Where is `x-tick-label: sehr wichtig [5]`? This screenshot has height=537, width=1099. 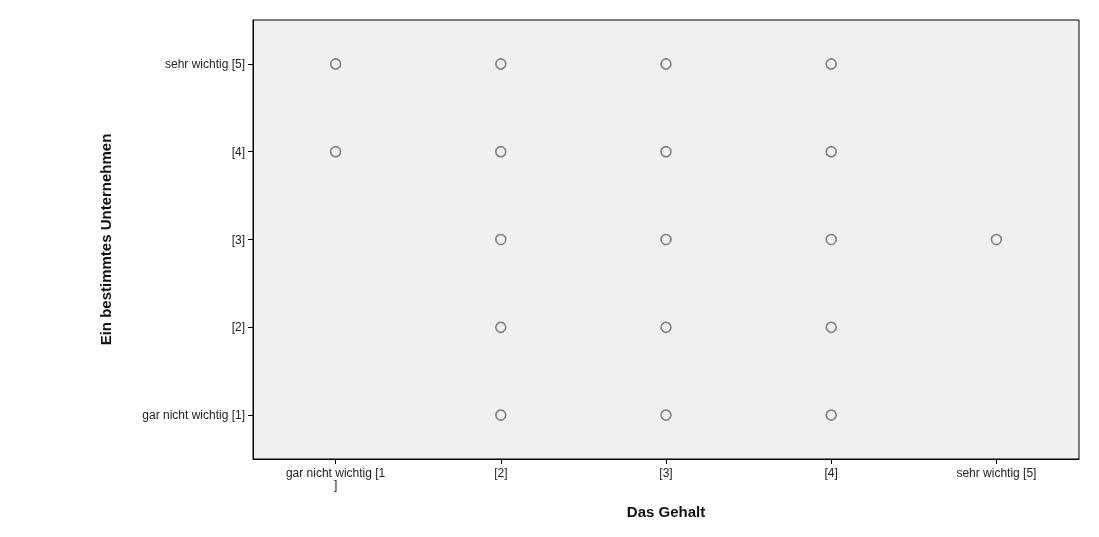 x-tick-label: sehr wichtig [5] is located at coordinates (996, 473).